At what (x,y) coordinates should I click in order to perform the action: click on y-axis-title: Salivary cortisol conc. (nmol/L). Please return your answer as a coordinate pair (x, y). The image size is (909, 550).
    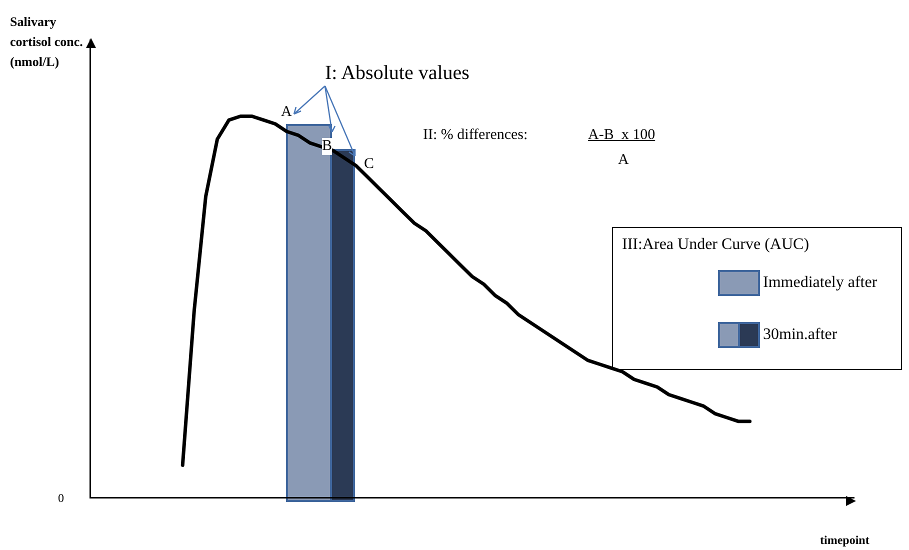
    Looking at the image, I should click on (47, 42).